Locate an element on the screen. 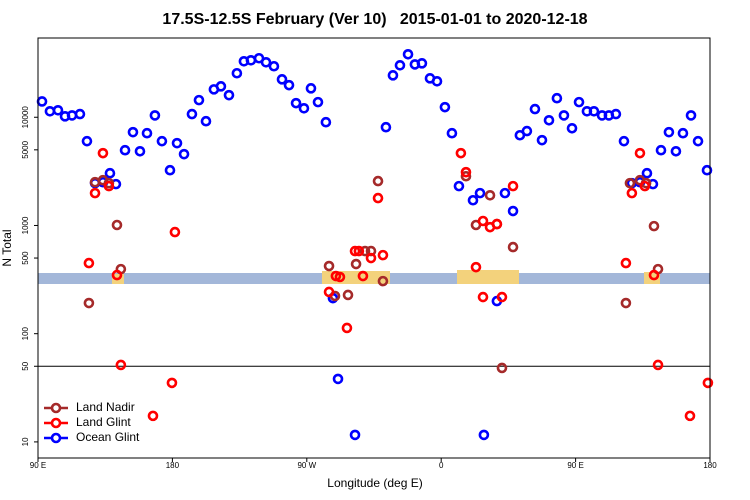  y-tick-label: 1000 is located at coordinates (25, 225).